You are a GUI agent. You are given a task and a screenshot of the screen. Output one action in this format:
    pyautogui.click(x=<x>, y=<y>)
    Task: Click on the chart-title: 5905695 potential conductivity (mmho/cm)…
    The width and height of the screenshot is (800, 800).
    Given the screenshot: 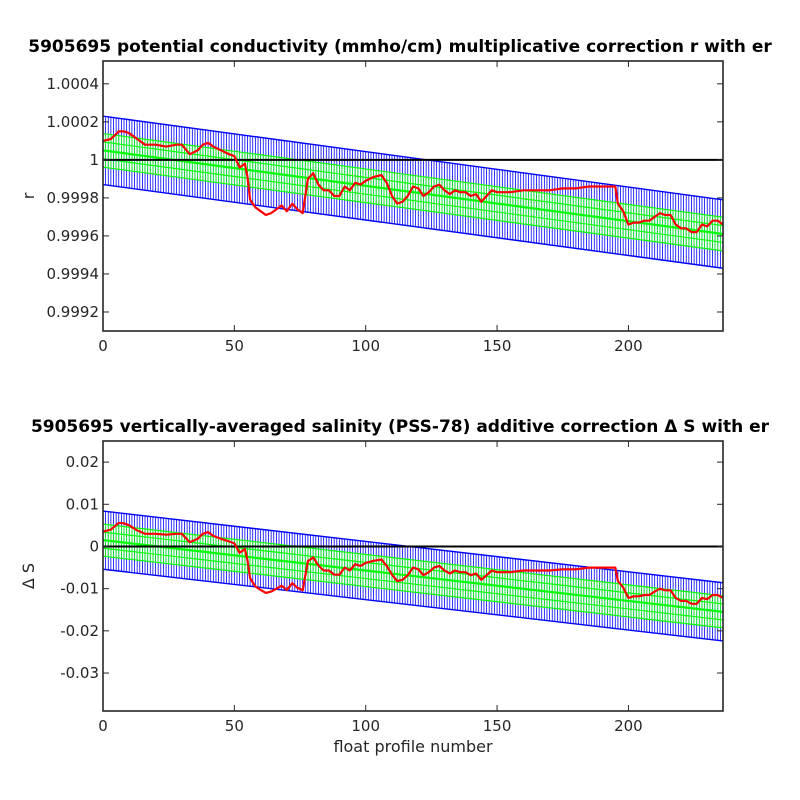 What is the action you would take?
    pyautogui.click(x=400, y=47)
    